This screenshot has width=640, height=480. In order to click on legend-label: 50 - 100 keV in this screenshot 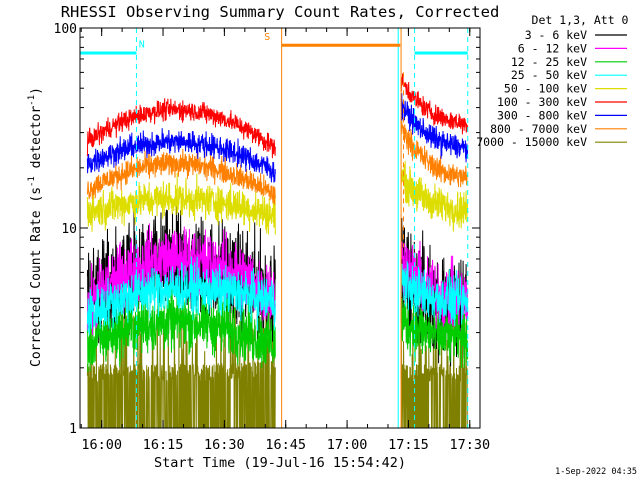, I will do `click(545, 89)`.